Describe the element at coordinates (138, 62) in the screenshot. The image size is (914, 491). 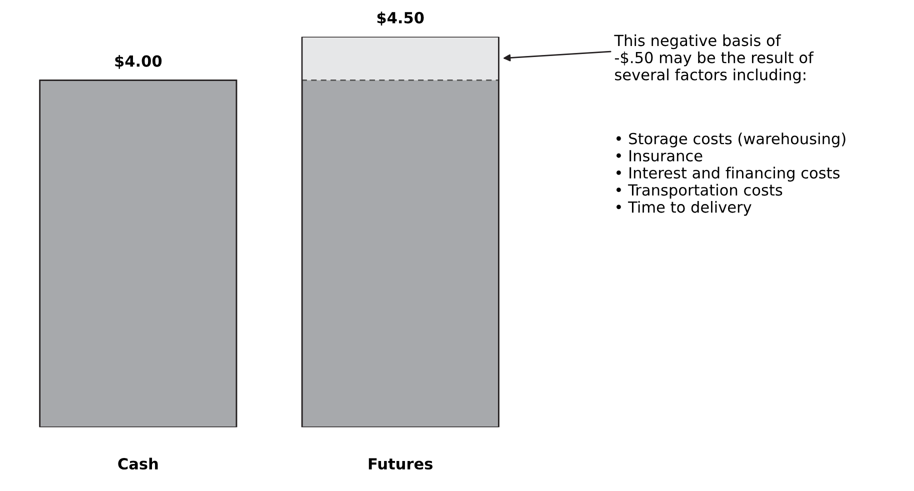
I see `data-label: $4.00` at that location.